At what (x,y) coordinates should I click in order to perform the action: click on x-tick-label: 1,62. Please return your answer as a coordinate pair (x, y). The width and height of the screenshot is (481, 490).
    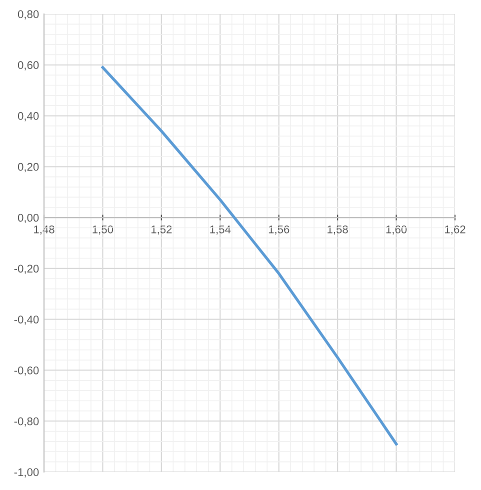
    Looking at the image, I should click on (455, 230).